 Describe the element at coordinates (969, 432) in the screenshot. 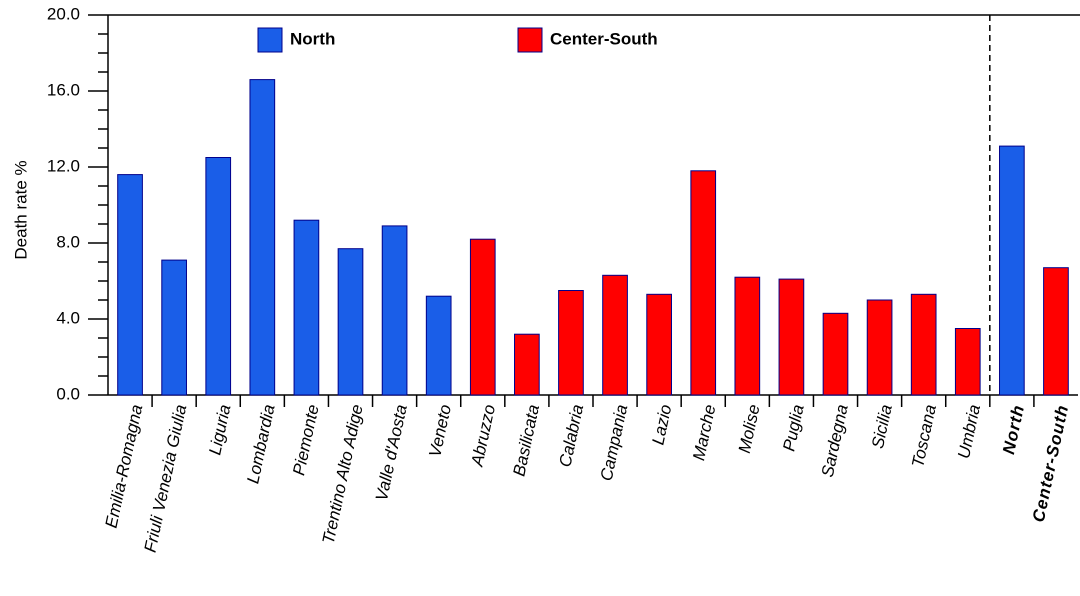

I see `x-tick-label: Umbria` at that location.